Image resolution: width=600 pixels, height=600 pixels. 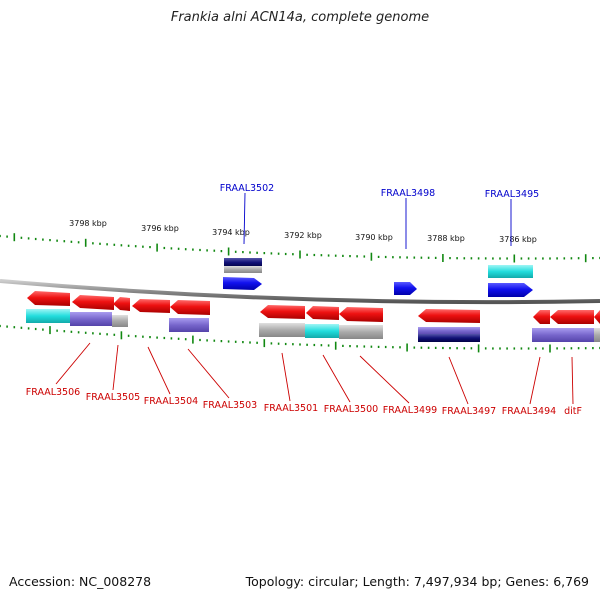 I want to click on gene-arrow-fraal3501, so click(x=282, y=312).